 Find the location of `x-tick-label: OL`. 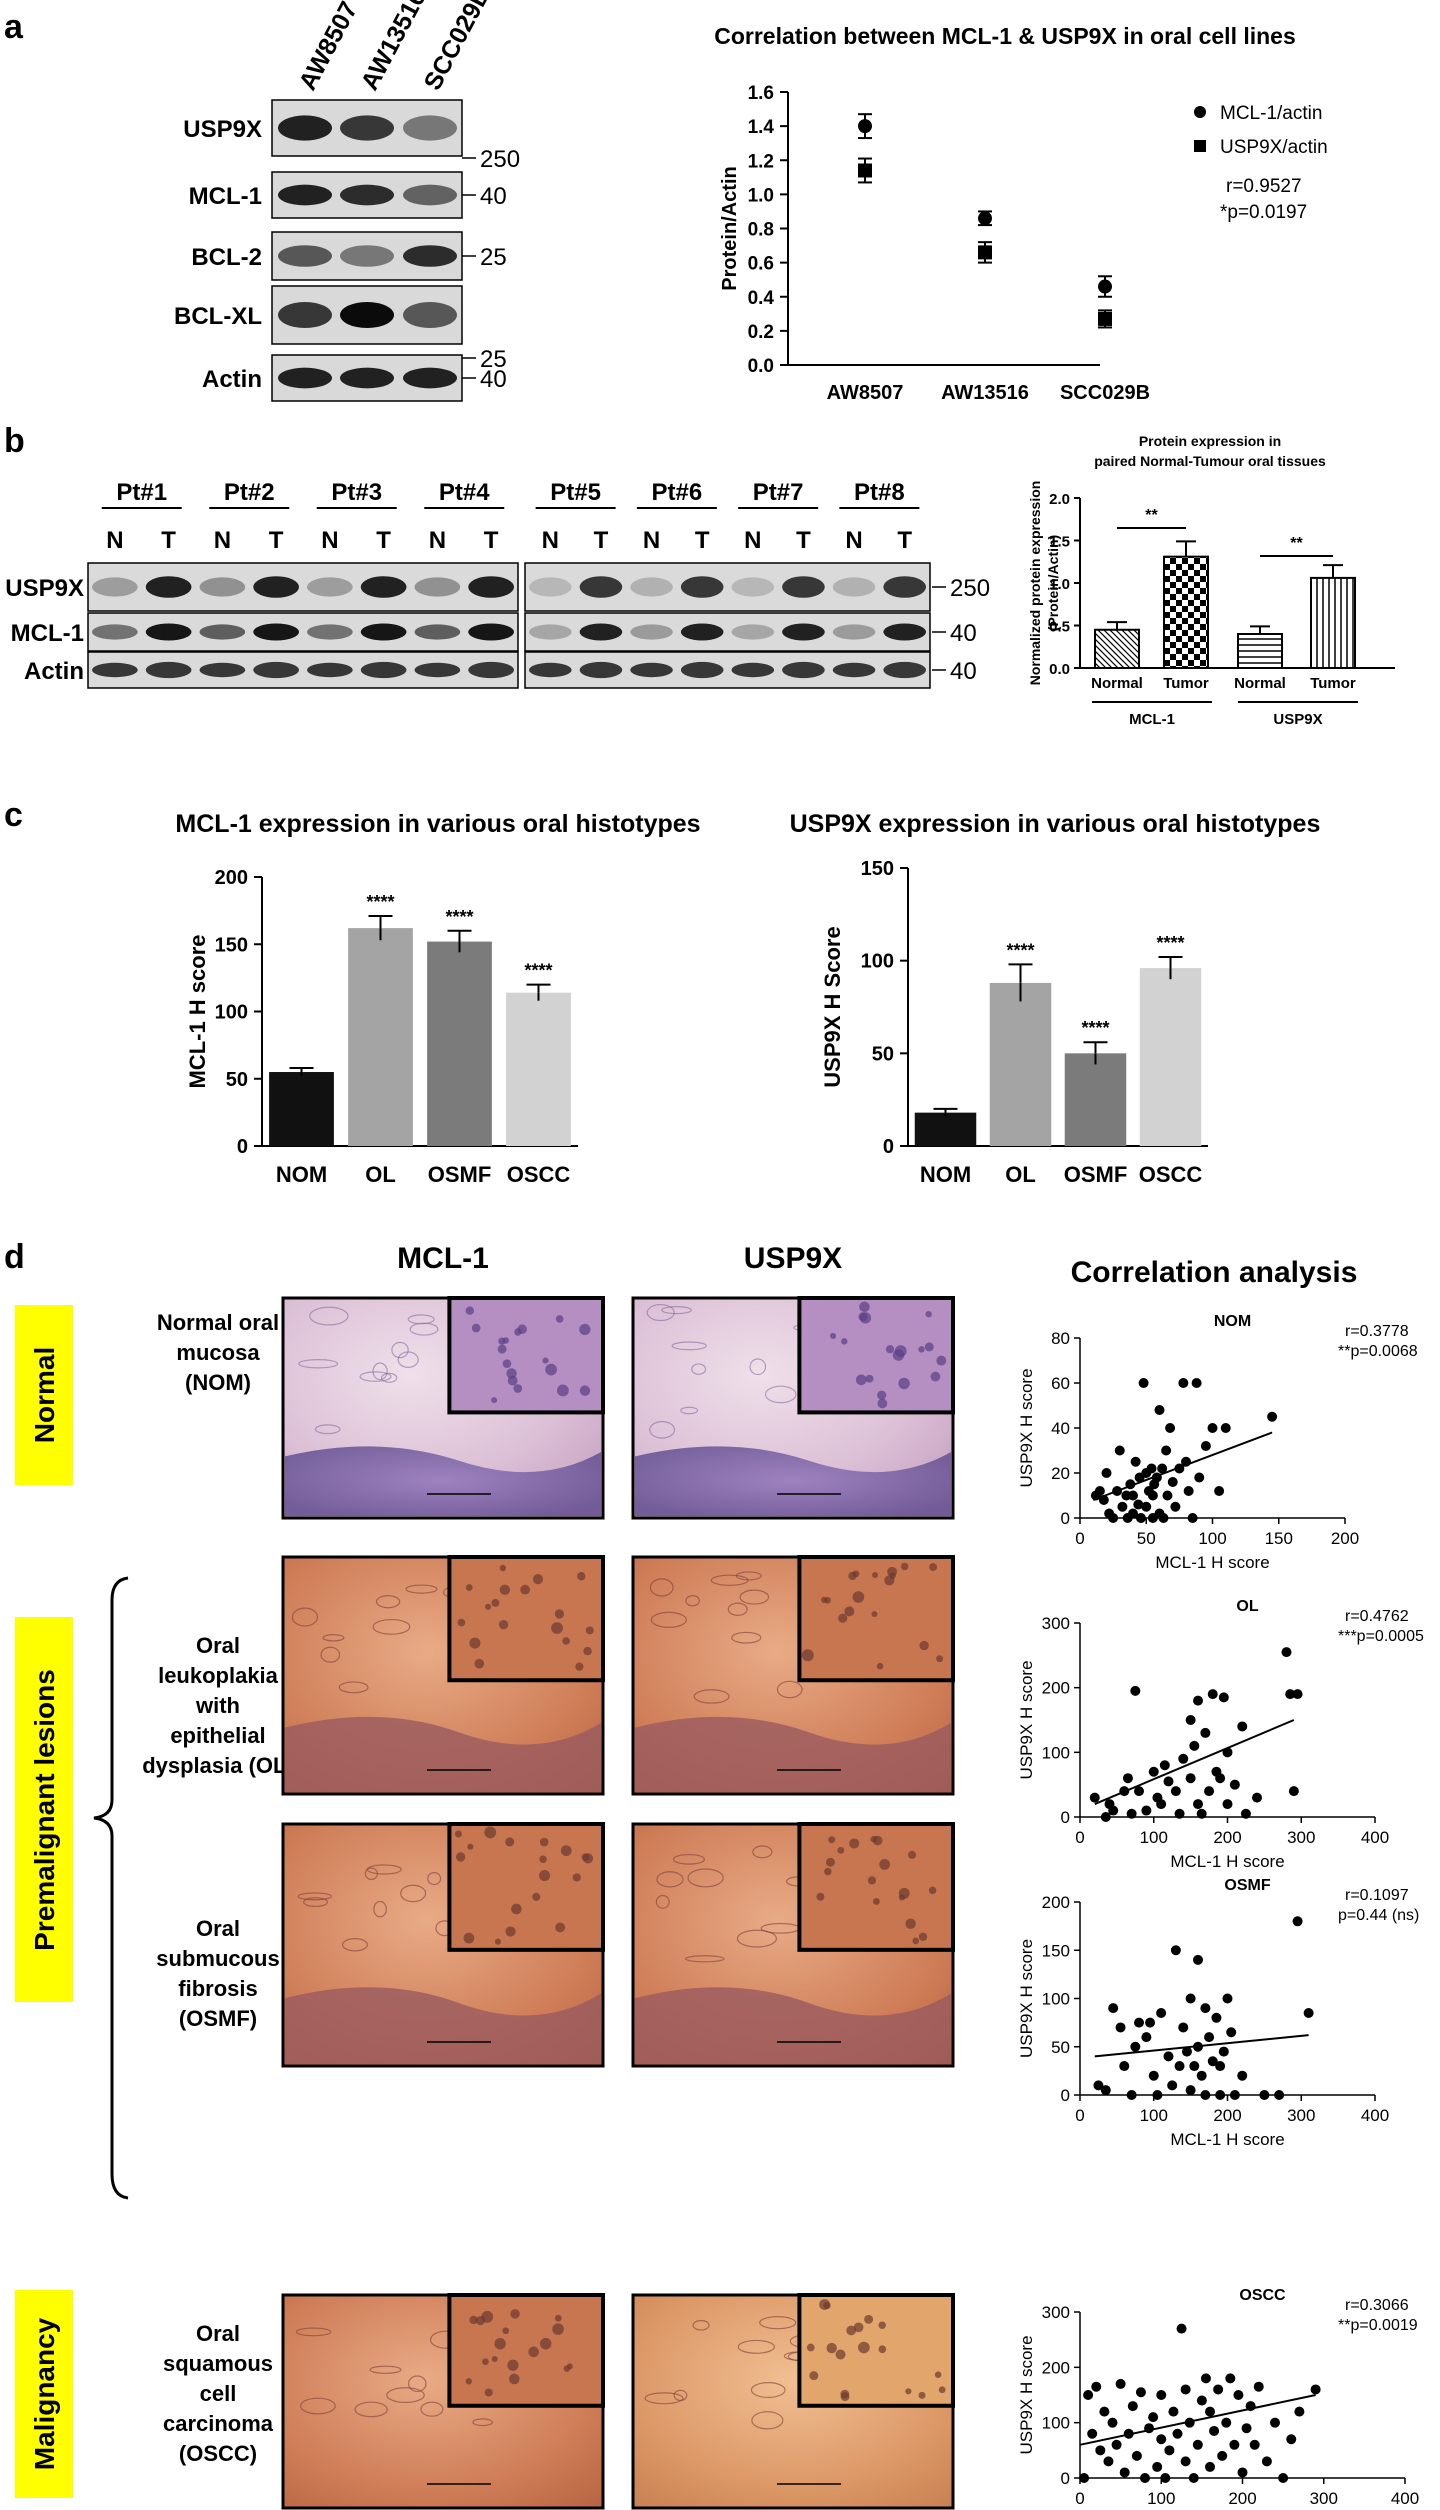

x-tick-label: OL is located at coordinates (380, 1174).